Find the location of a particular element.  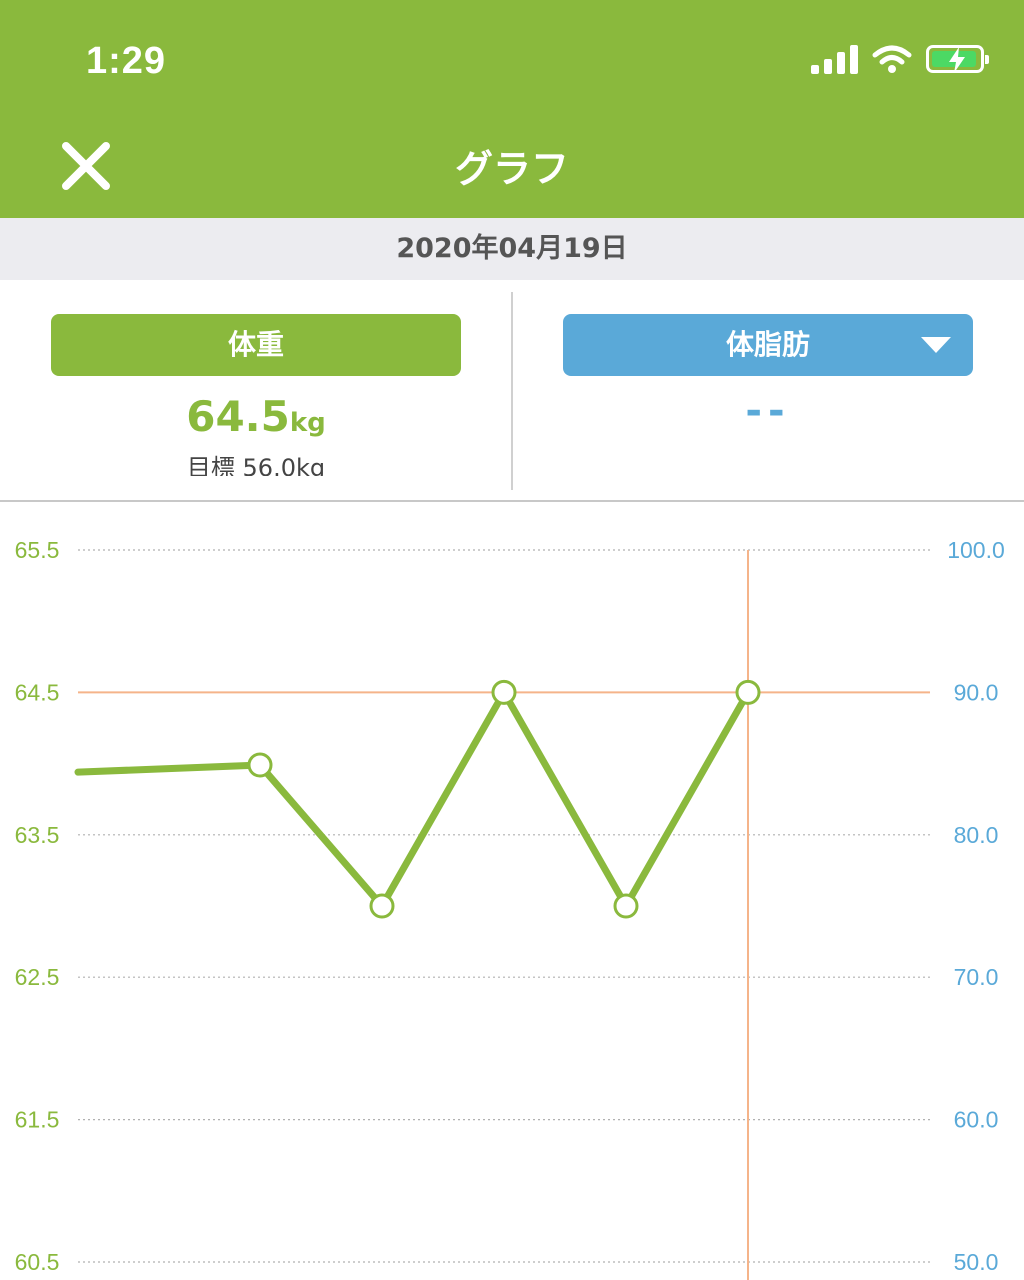

body-fat-label: 体脂肪 is located at coordinates (767, 344).